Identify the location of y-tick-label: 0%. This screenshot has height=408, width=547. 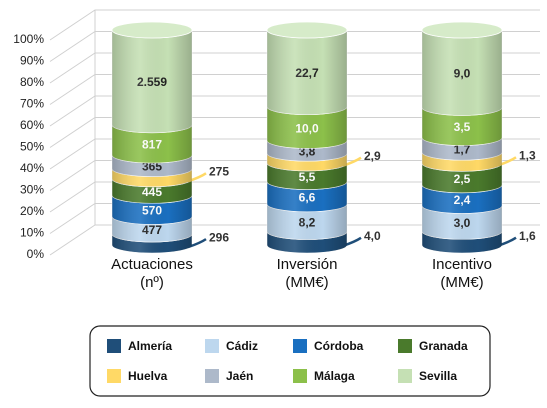
(36, 254).